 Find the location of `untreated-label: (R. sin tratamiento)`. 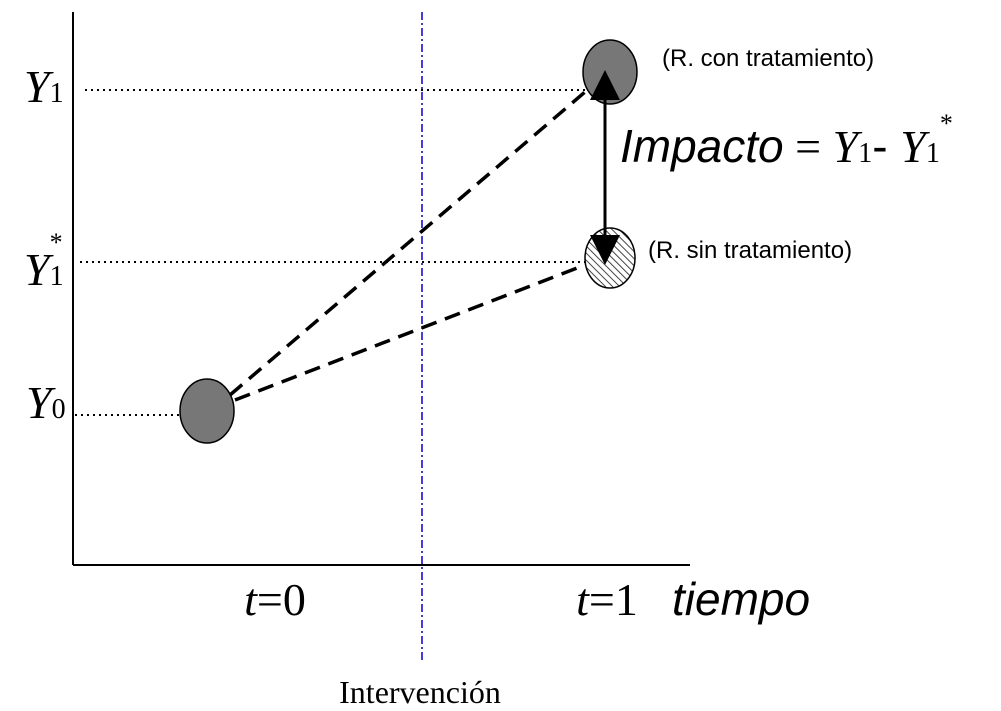

untreated-label: (R. sin tratamiento) is located at coordinates (750, 250).